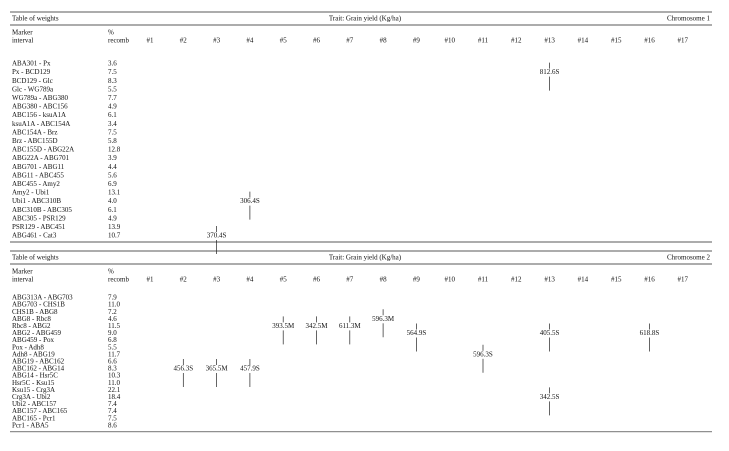 The height and width of the screenshot is (451, 729). What do you see at coordinates (42, 210) in the screenshot?
I see `interval: ABC310B - ABC305` at bounding box center [42, 210].